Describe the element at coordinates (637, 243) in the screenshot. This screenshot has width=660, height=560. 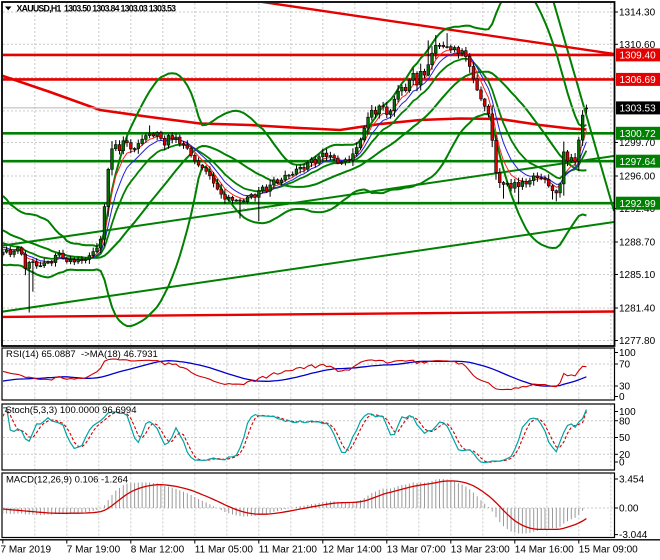
I see `svg-text: 1288.70` at that location.